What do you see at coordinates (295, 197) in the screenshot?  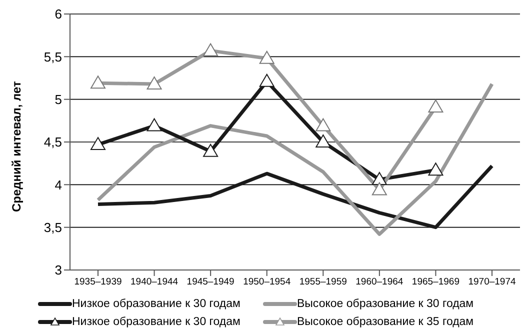 I see `line-series` at bounding box center [295, 197].